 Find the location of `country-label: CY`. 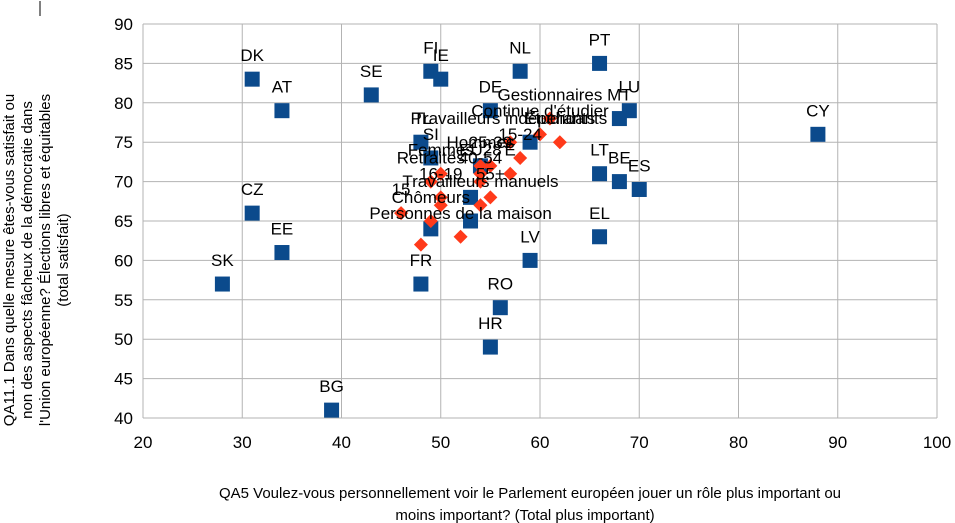

country-label: CY is located at coordinates (818, 110).